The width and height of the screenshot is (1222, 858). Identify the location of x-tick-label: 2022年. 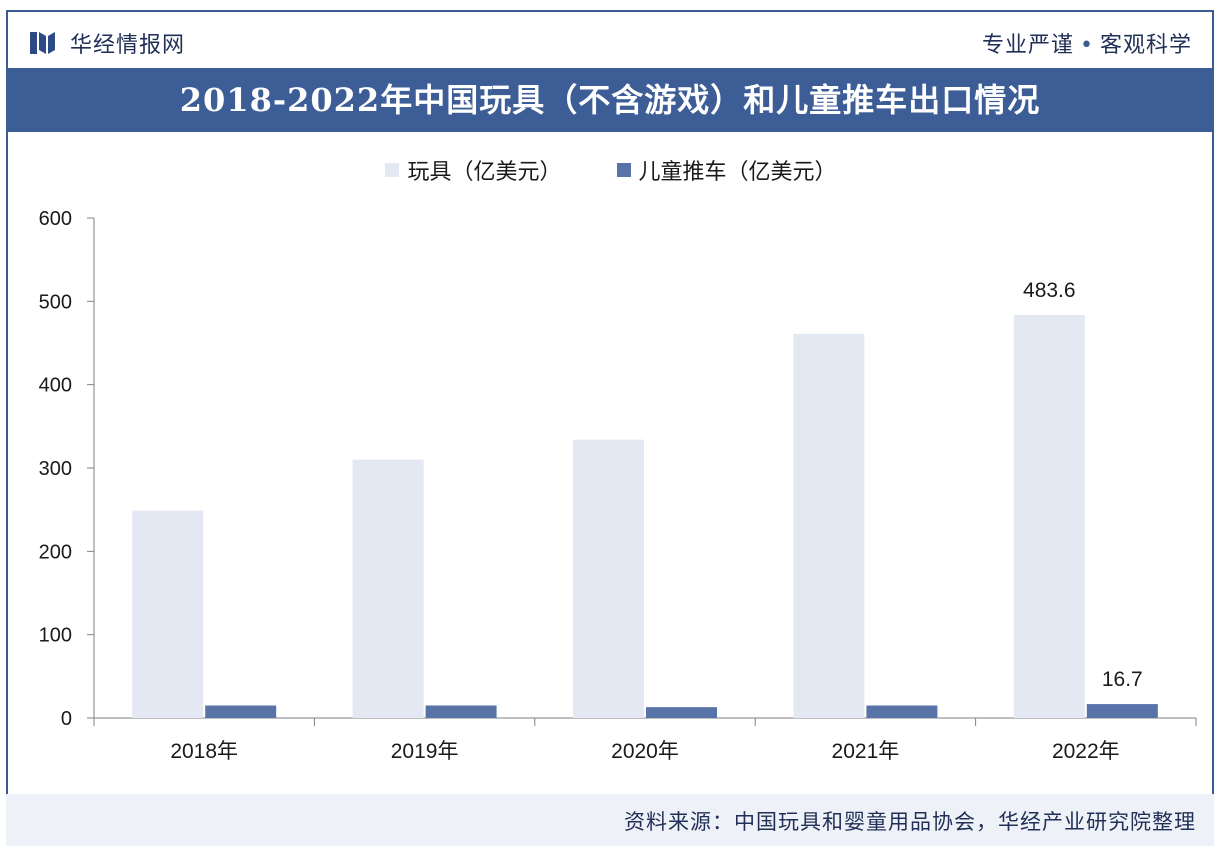
(1086, 751).